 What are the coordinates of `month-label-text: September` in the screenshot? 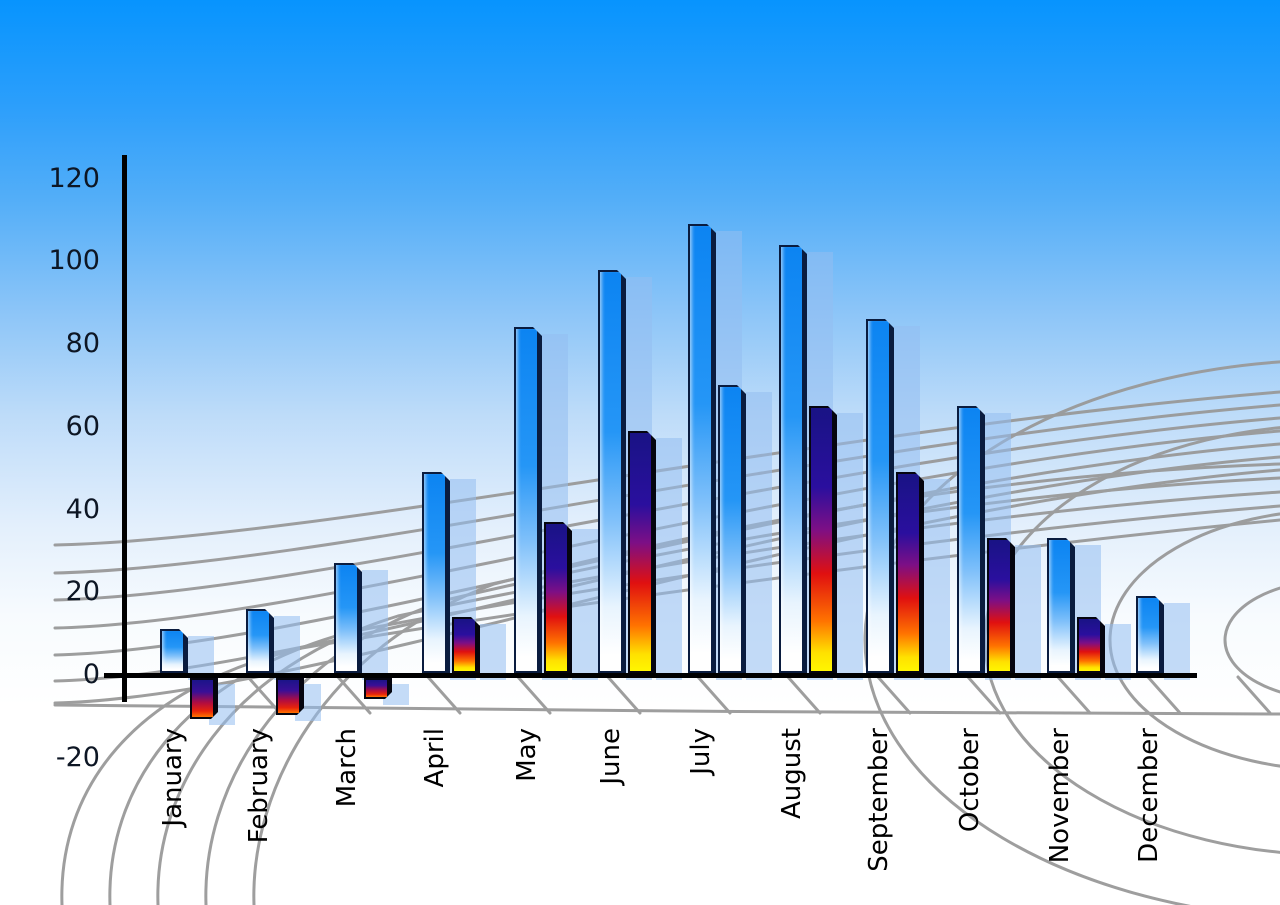 It's located at (879, 800).